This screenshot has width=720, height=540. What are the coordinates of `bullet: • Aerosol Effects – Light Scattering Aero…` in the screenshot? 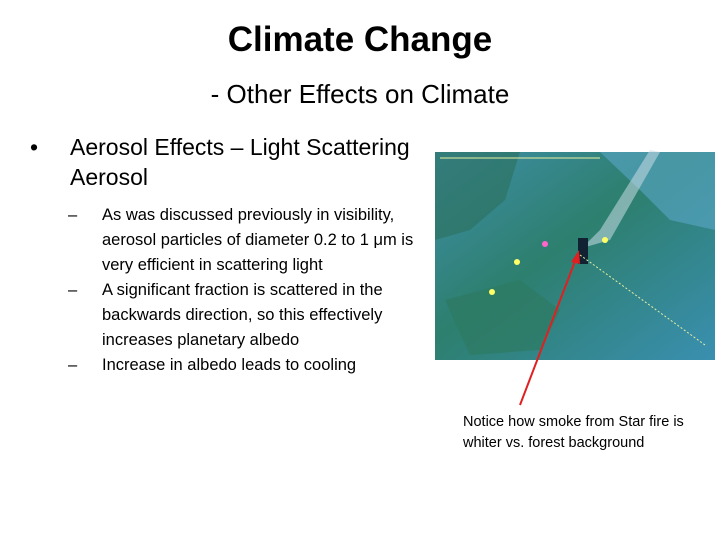 It's located at (220, 162).